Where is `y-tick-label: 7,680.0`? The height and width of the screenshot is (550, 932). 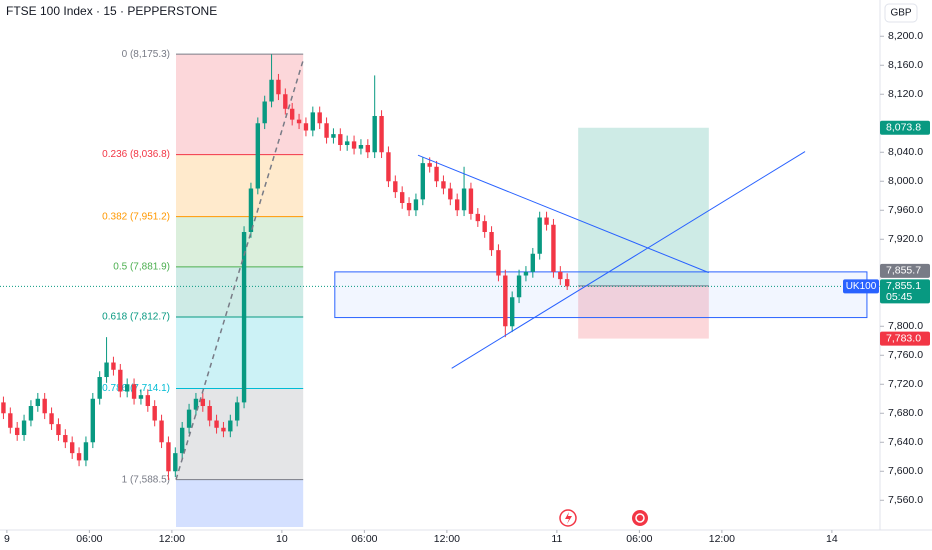 y-tick-label: 7,680.0 is located at coordinates (905, 413).